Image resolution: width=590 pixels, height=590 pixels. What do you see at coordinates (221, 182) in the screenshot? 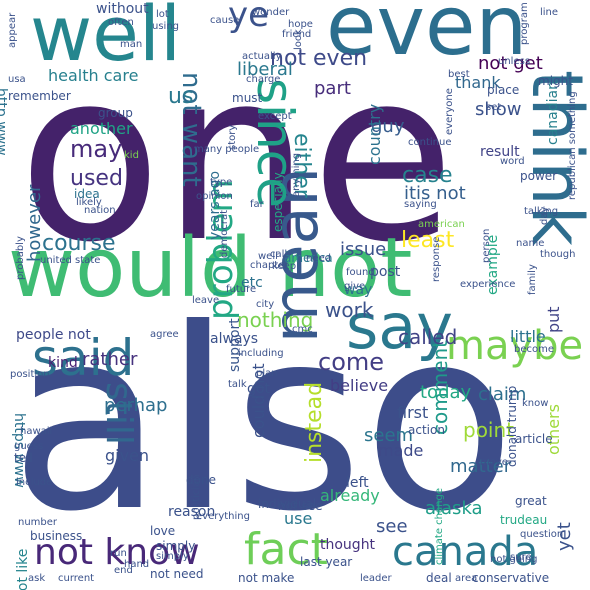
I see `word-type: type` at bounding box center [221, 182].